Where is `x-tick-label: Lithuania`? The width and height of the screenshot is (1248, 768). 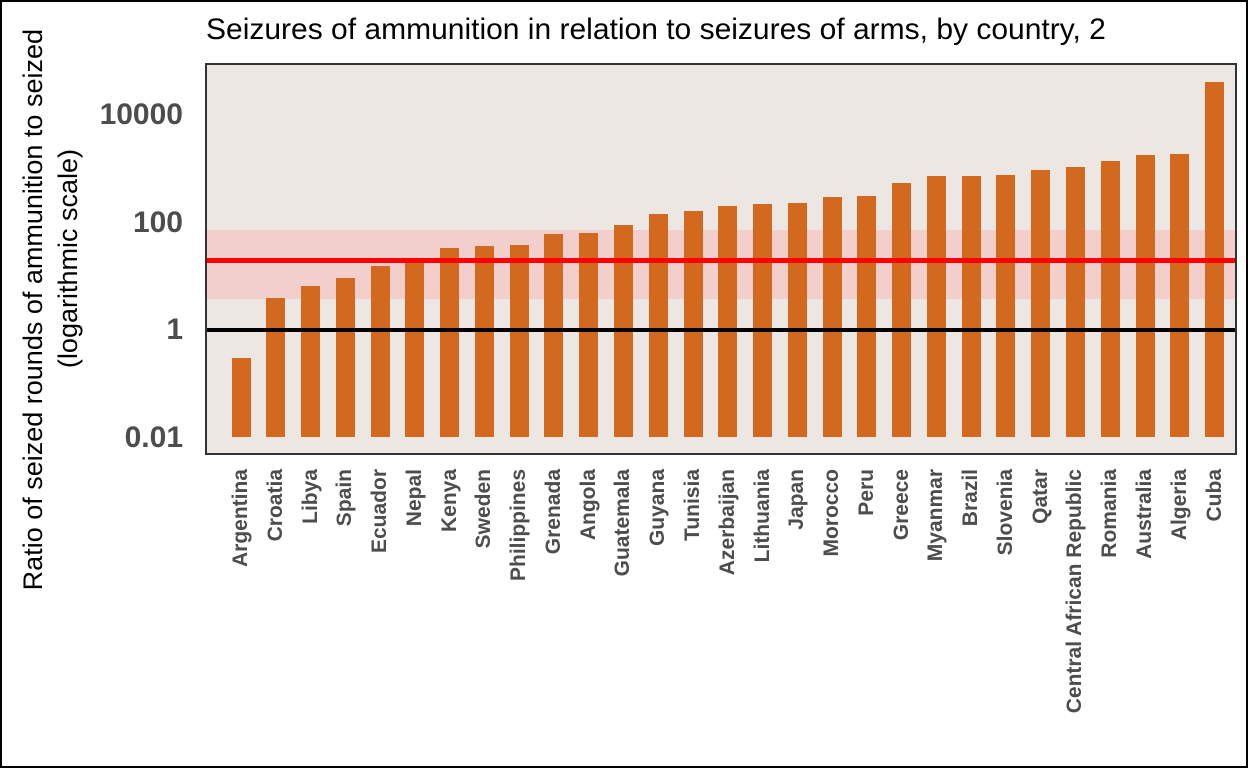 x-tick-label: Lithuania is located at coordinates (762, 516).